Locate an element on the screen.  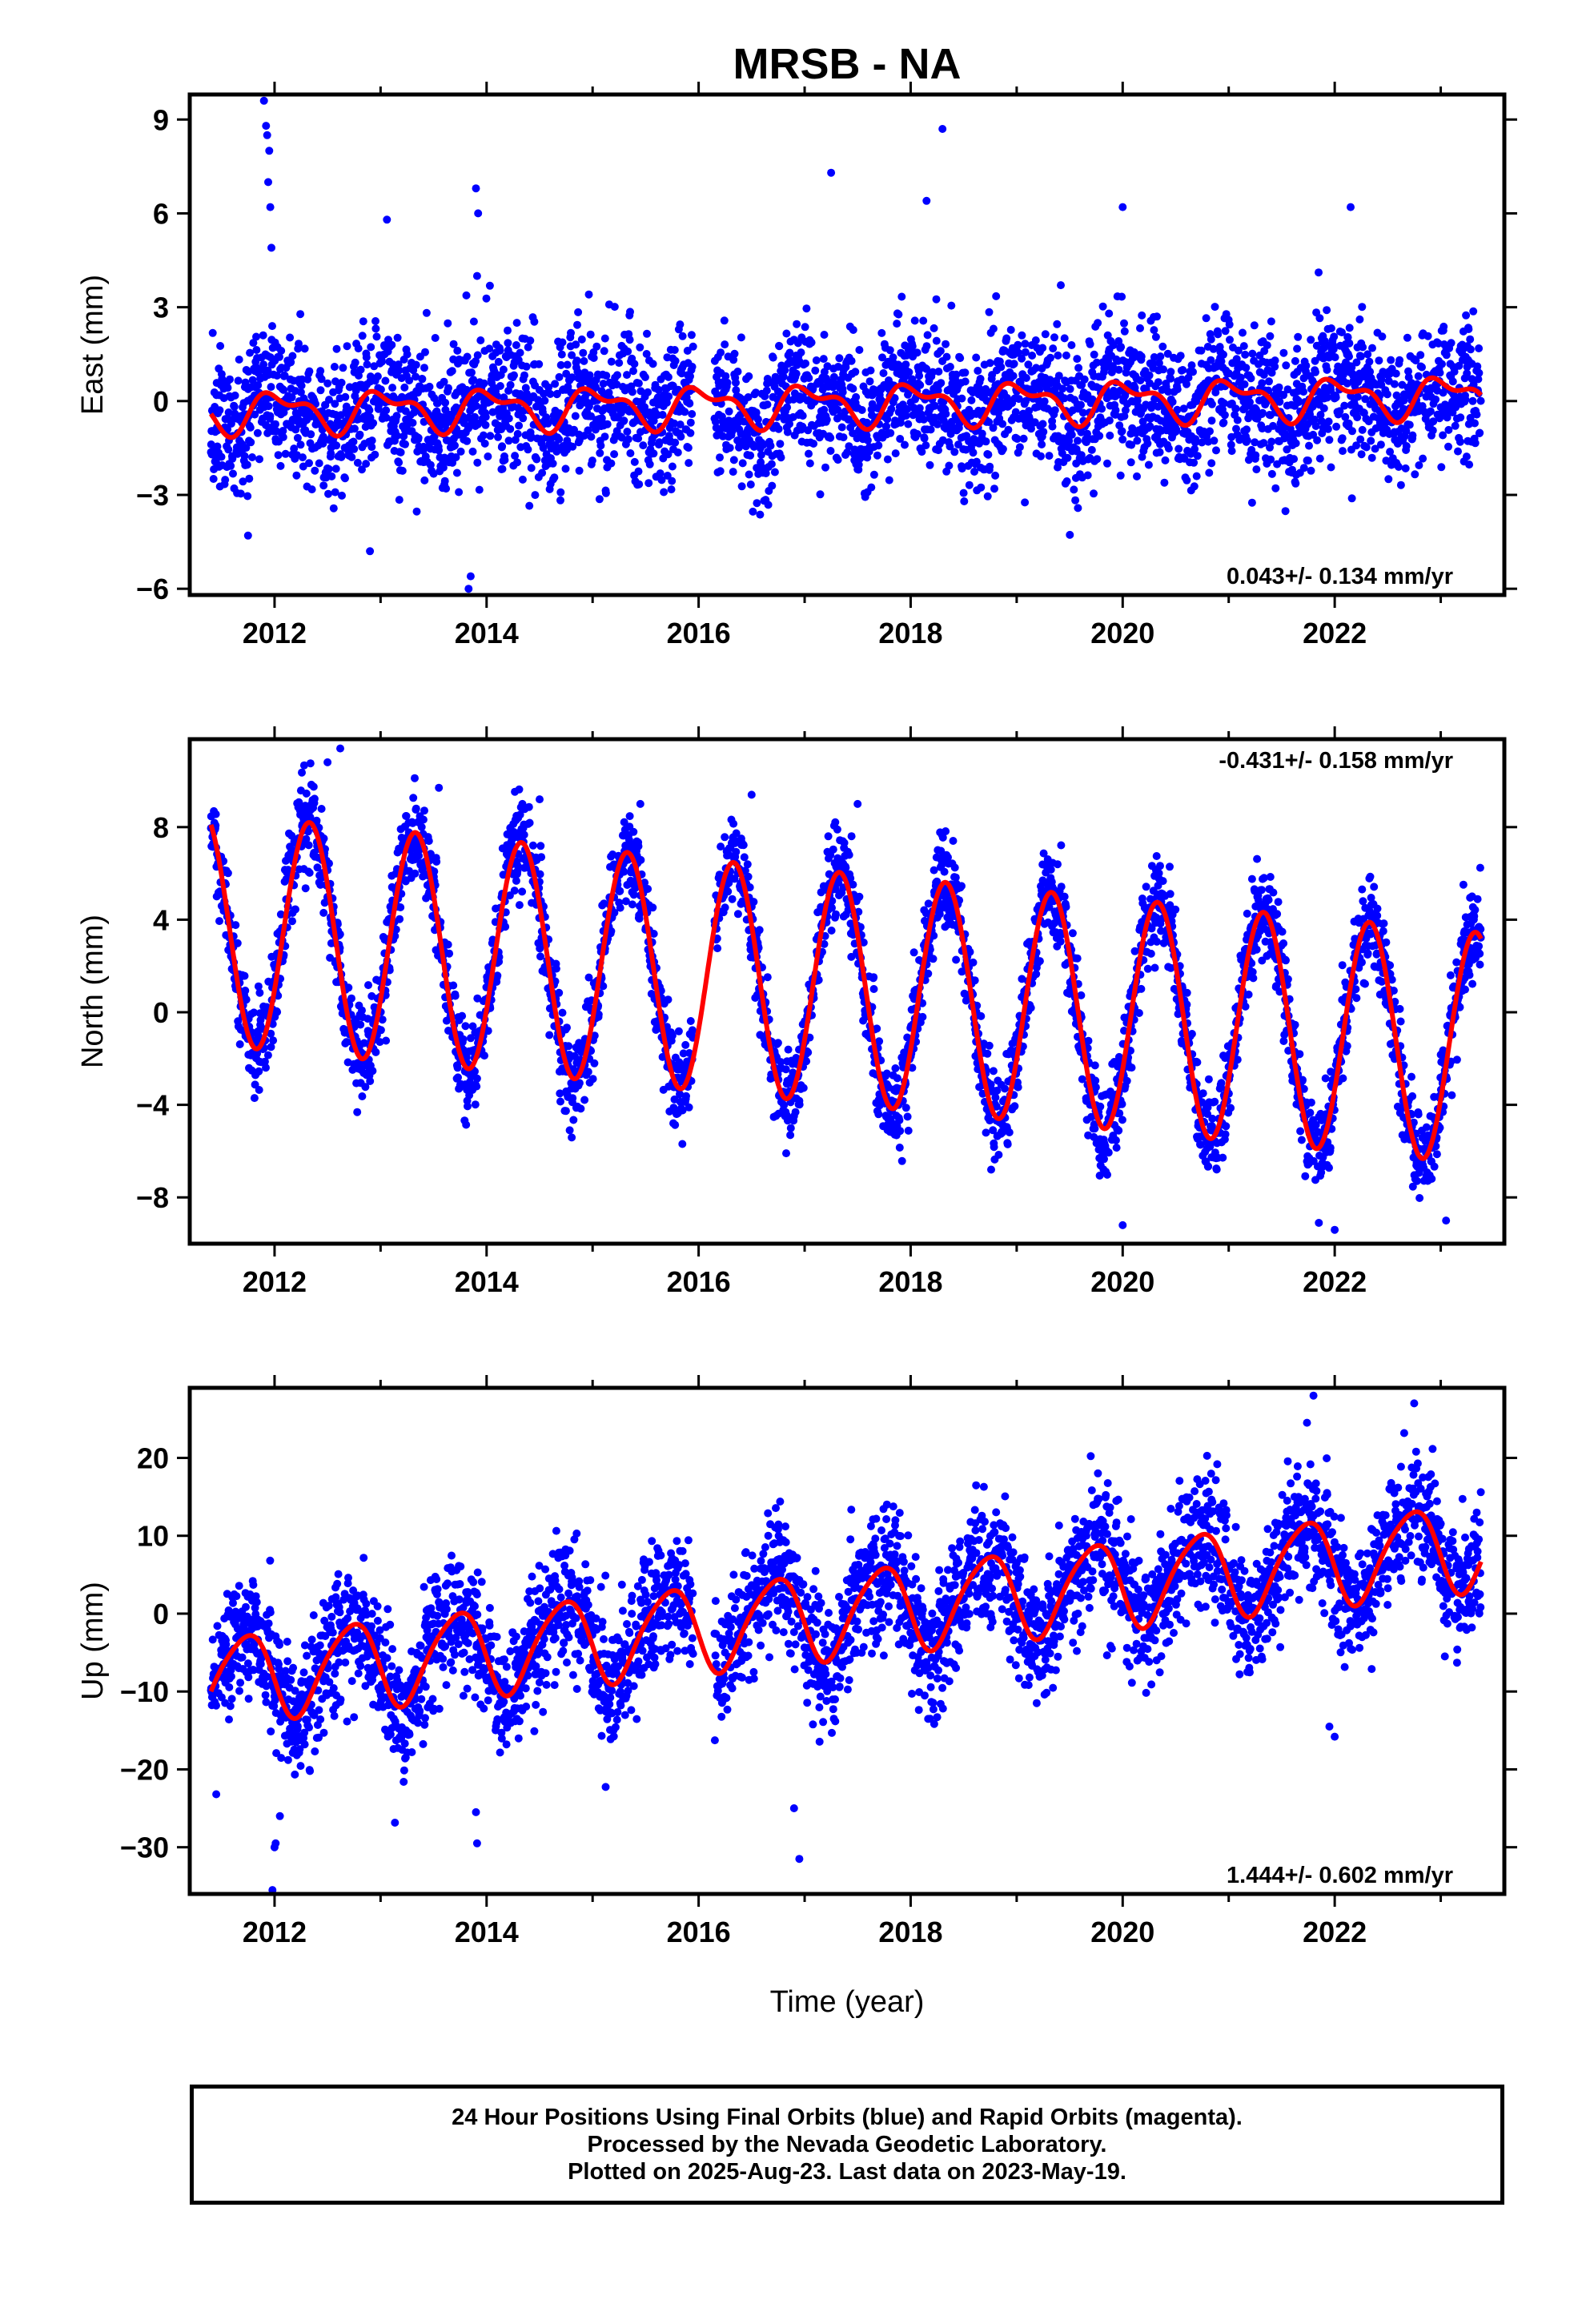
east-x-tick-label: 2020 is located at coordinates (1122, 633).